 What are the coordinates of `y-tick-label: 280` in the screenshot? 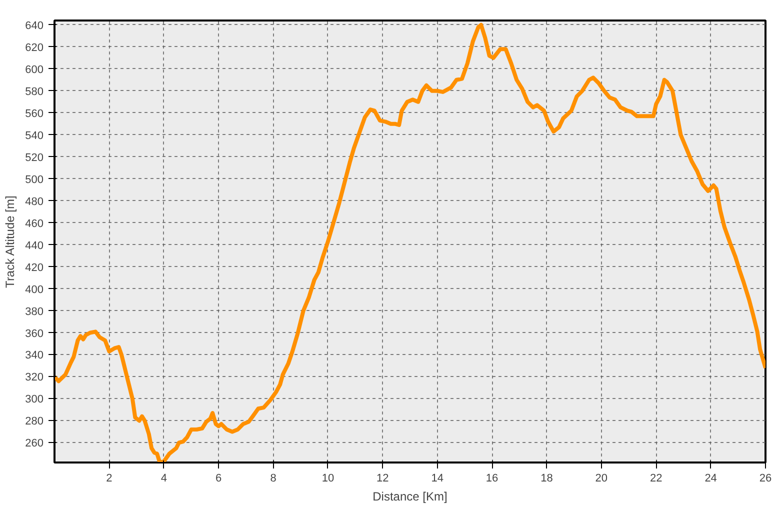 It's located at (34, 422).